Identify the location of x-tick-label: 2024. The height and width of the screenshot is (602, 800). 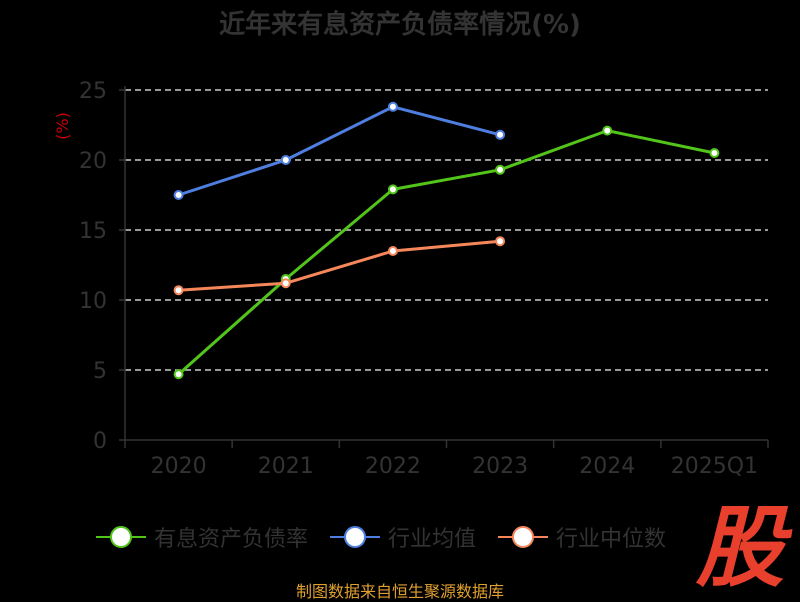
(607, 466).